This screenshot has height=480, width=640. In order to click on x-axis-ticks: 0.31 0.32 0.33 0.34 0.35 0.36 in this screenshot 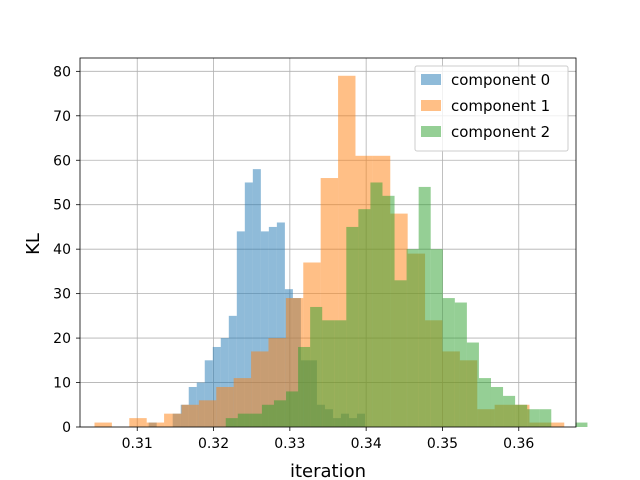, I will do `click(328, 439)`.